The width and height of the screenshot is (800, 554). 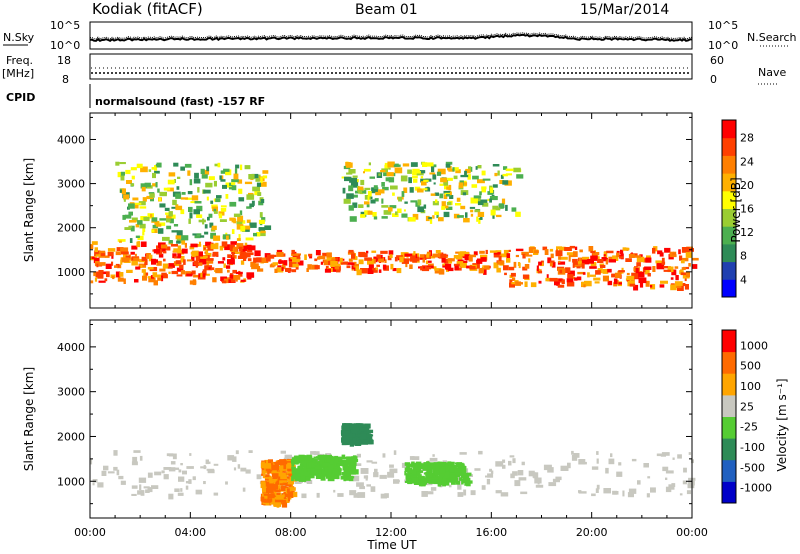 I want to click on colorbar-tick-label: 16, so click(x=747, y=209).